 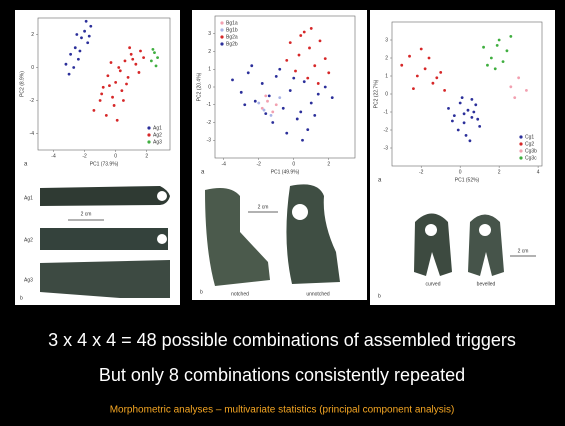 I want to click on y-axis-title: PC2 (20.4%), so click(x=199, y=86).